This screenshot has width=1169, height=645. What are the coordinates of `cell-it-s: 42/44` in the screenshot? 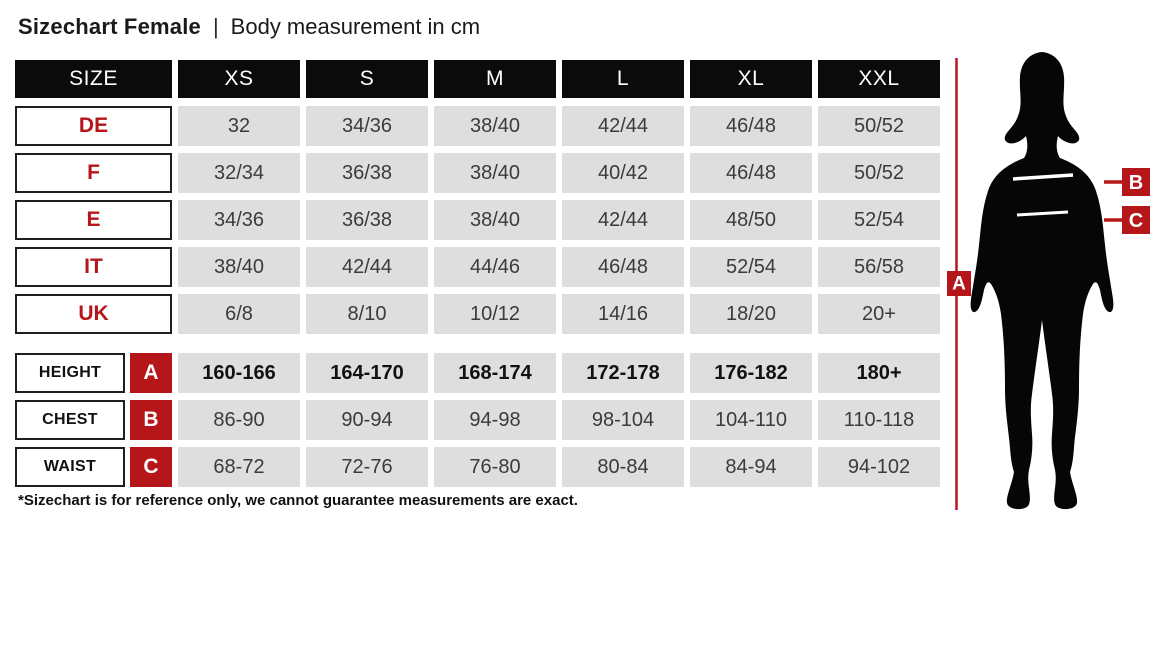 It's located at (367, 267).